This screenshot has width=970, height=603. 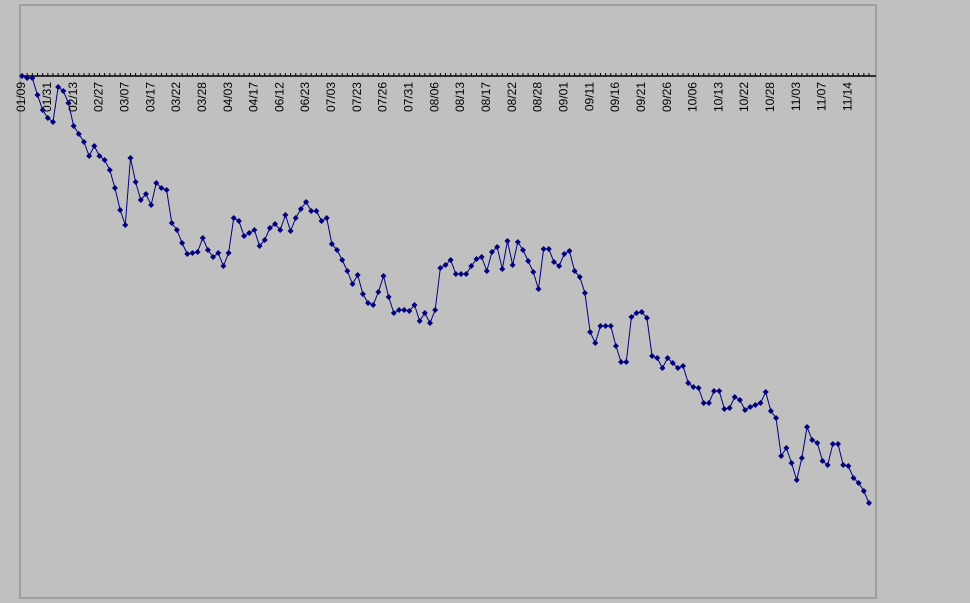 What do you see at coordinates (693, 97) in the screenshot?
I see `x-tick-label: 10/06` at bounding box center [693, 97].